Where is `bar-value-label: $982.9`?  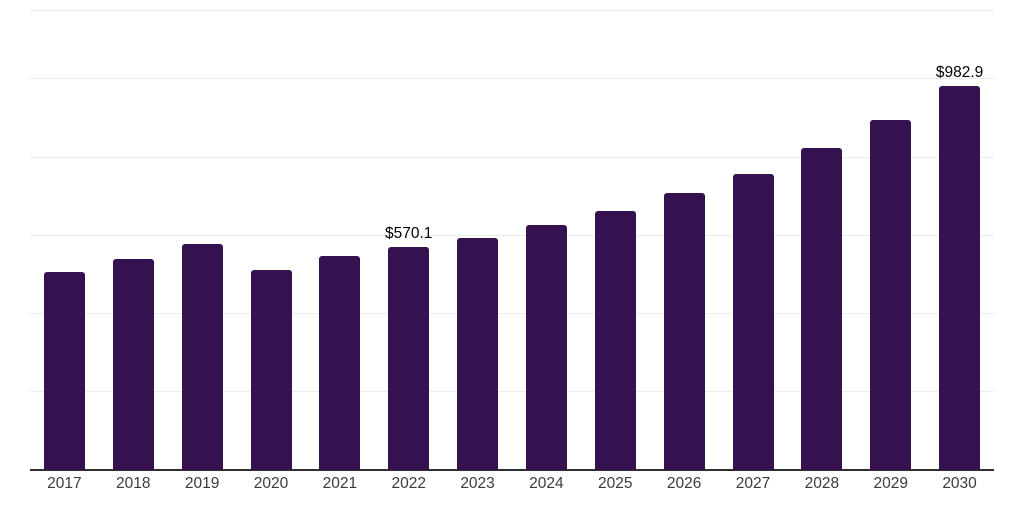
bar-value-label: $982.9 is located at coordinates (959, 72).